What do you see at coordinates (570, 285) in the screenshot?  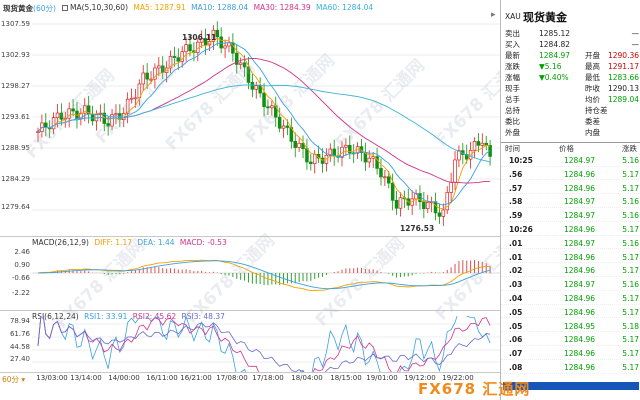 I see `trade-row: .03 1284.97 5.16` at bounding box center [570, 285].